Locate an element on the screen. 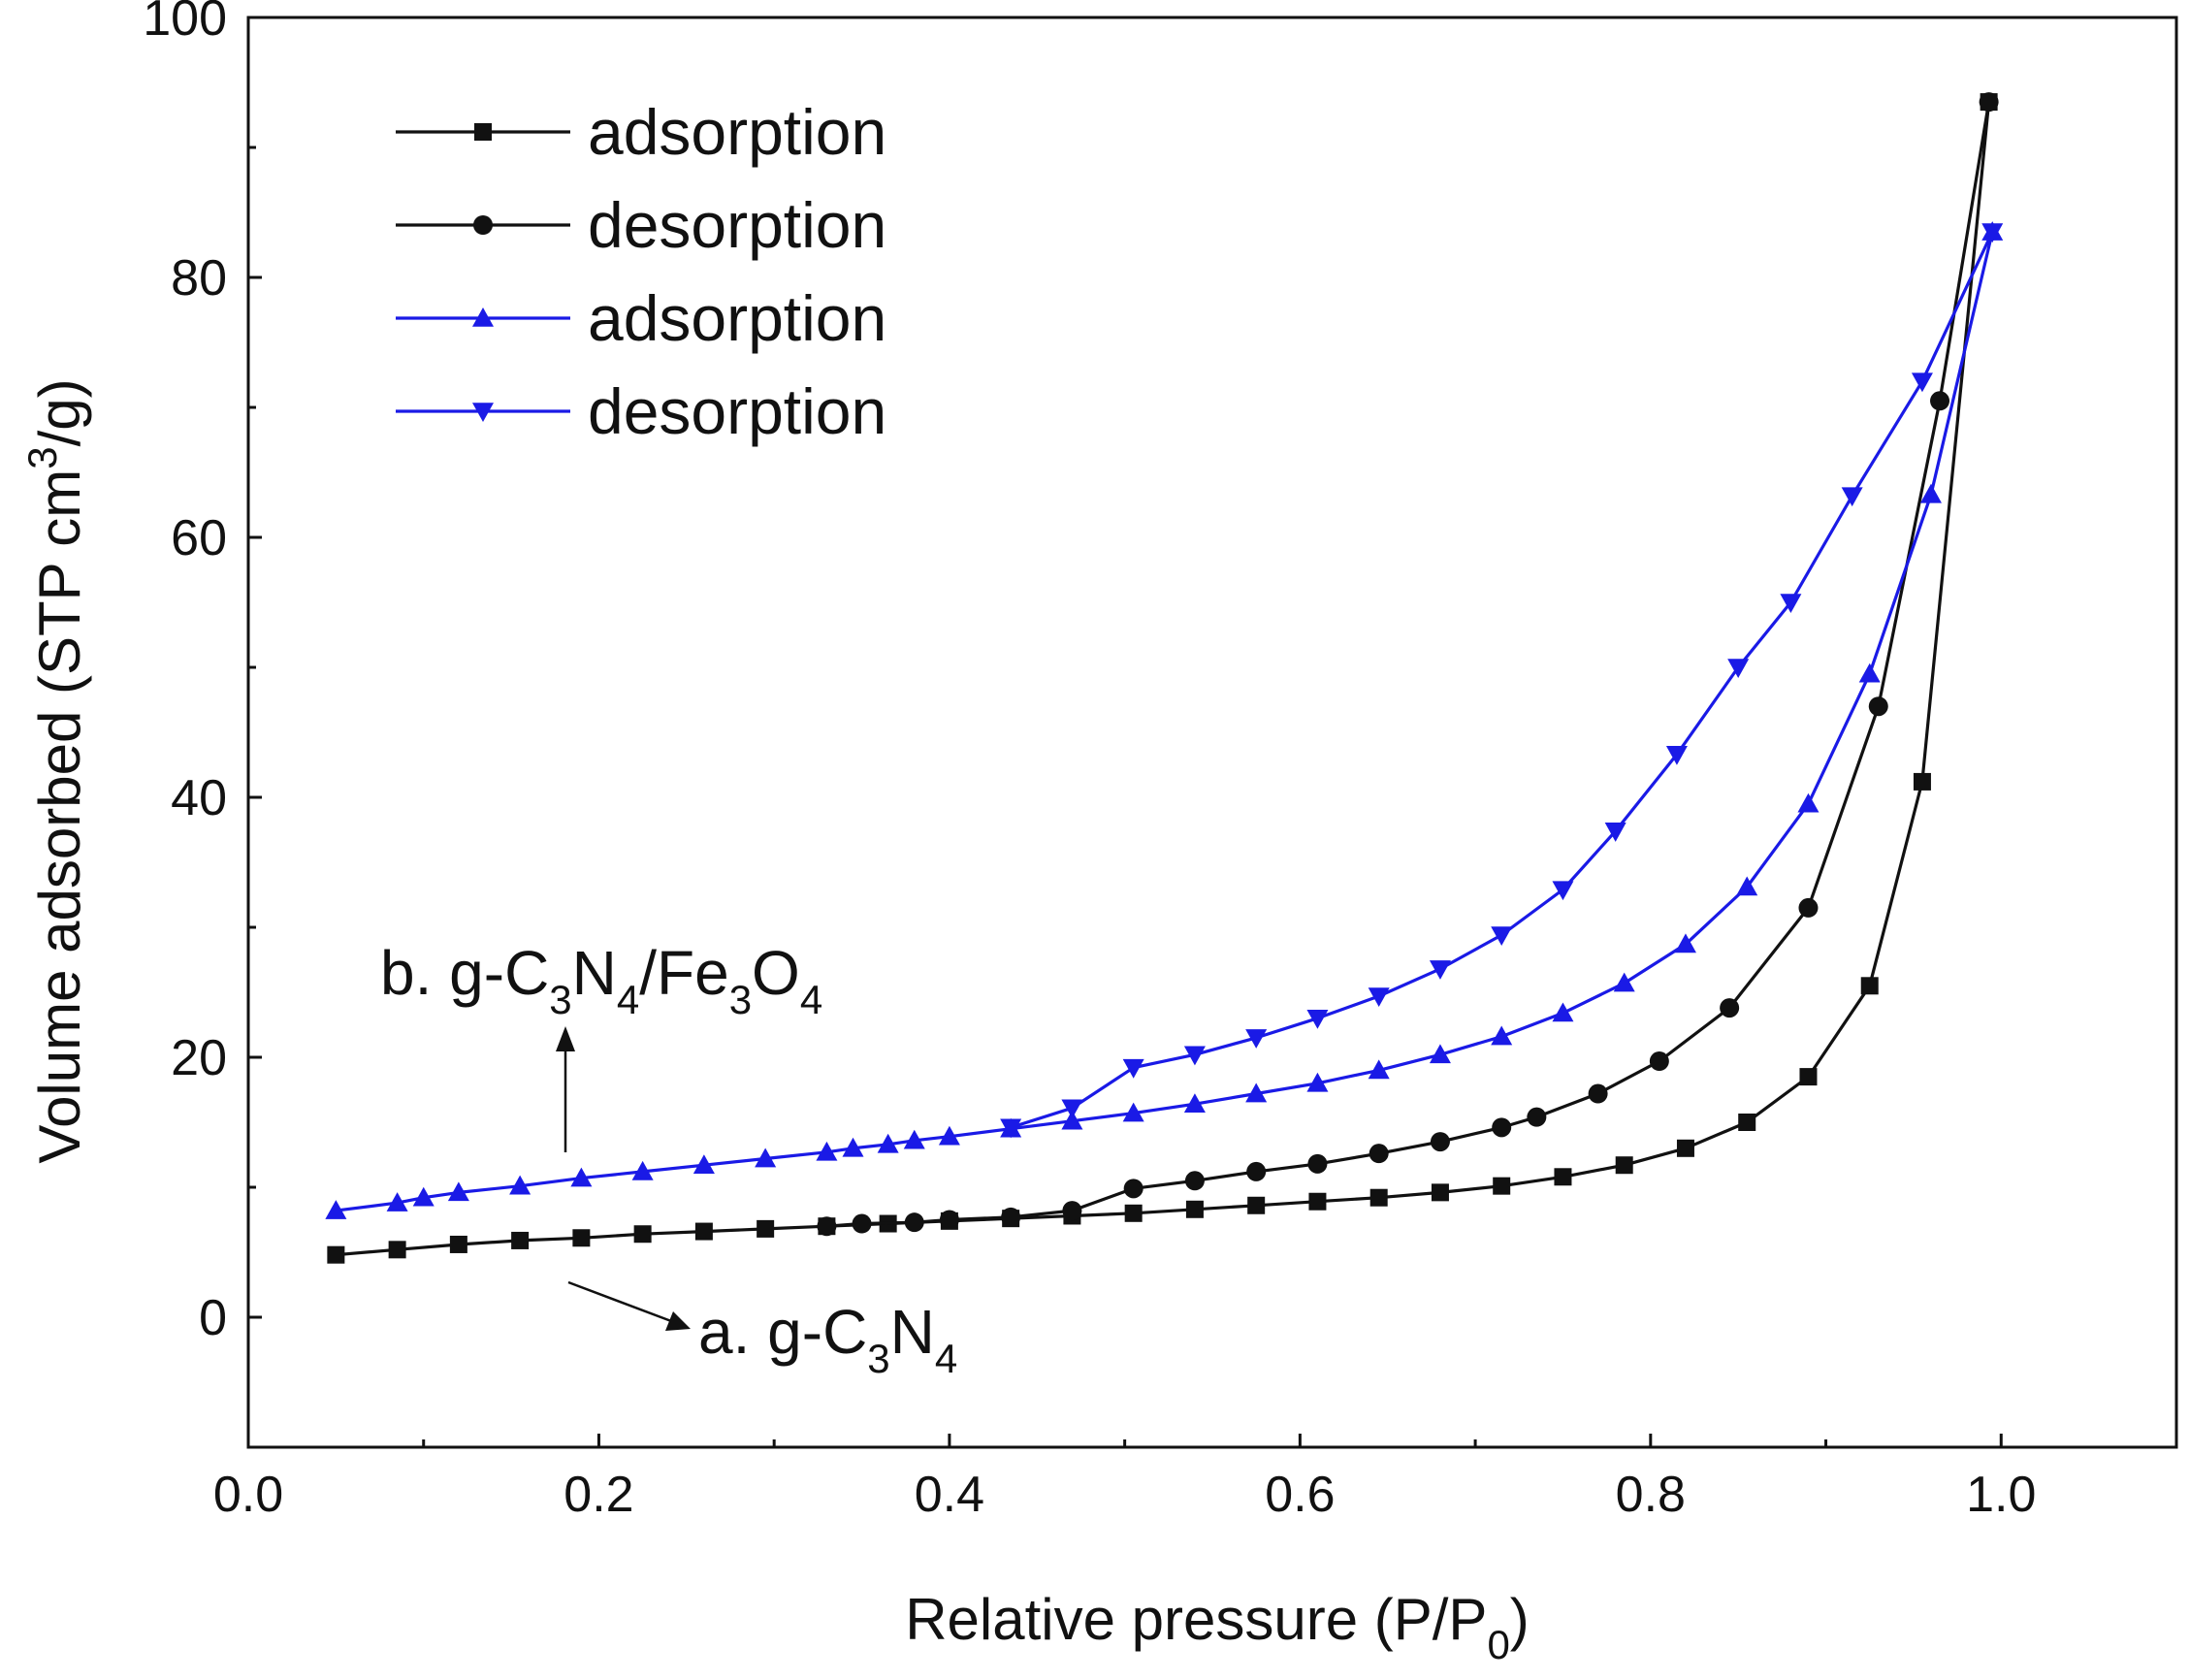 Image resolution: width=2190 pixels, height=1680 pixels. annotation-text-part: b. g-C is located at coordinates (464, 973).